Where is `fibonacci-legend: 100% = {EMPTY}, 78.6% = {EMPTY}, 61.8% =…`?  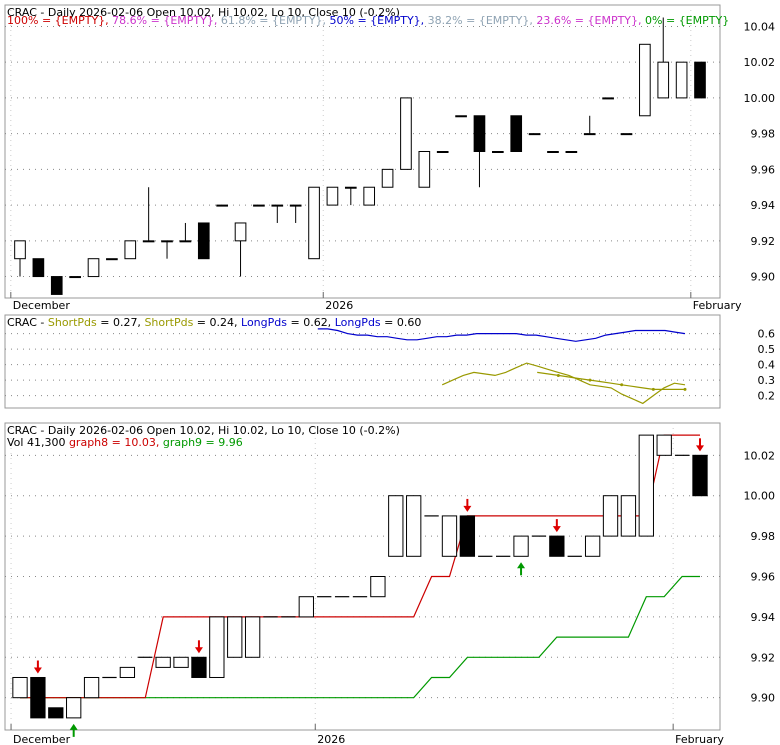 fibonacci-legend: 100% = {EMPTY}, 78.6% = {EMPTY}, 61.8% =… is located at coordinates (368, 20).